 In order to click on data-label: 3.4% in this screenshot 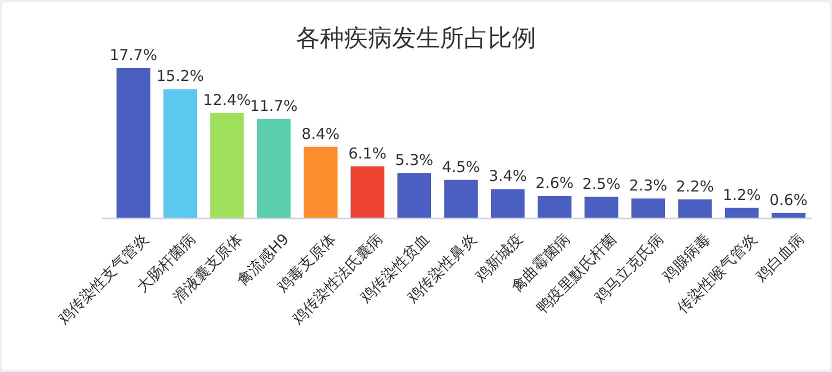, I will do `click(507, 176)`.